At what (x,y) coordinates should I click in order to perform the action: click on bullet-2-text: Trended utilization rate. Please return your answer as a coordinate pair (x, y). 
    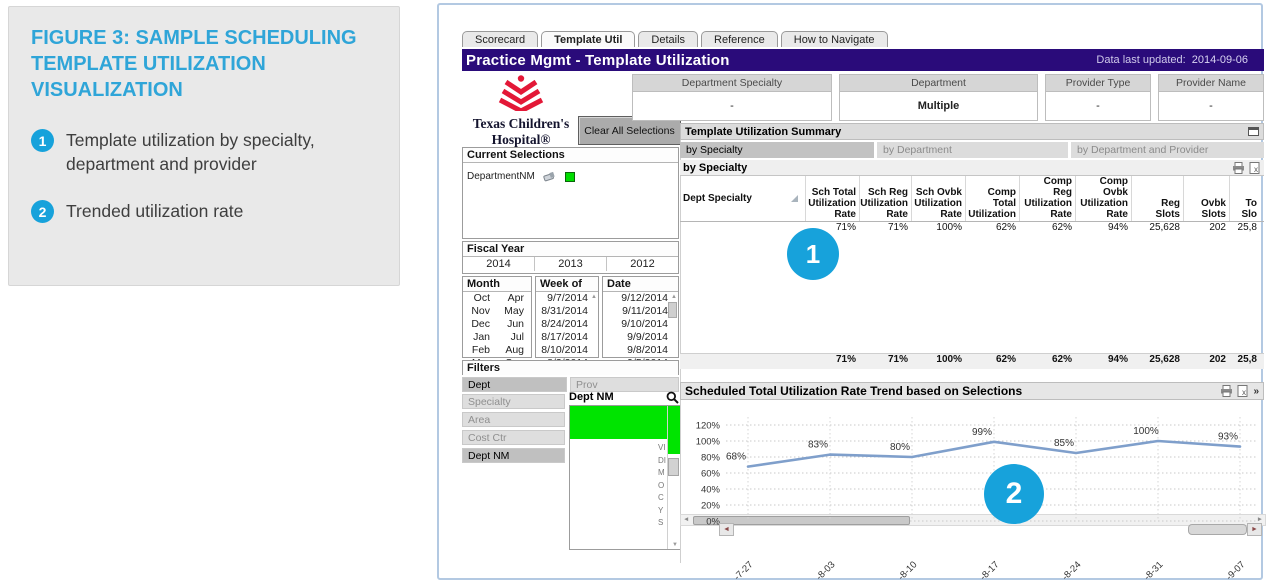
    Looking at the image, I should click on (155, 211).